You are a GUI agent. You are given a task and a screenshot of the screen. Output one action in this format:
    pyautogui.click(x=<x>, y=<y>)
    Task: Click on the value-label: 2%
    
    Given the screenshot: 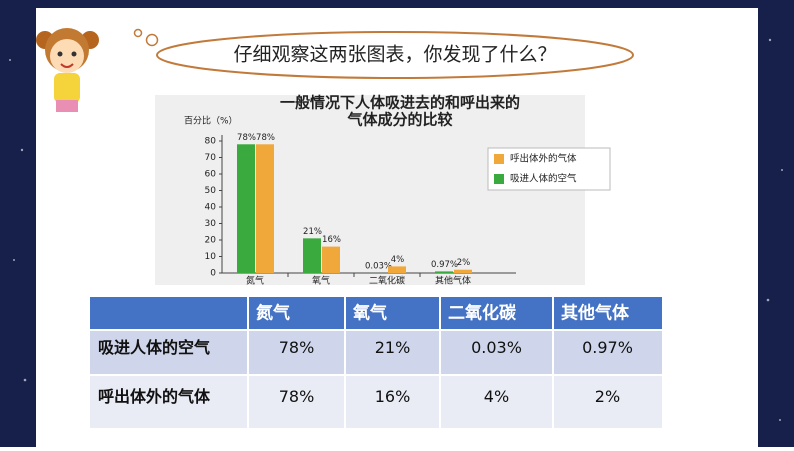 What is the action you would take?
    pyautogui.click(x=464, y=263)
    